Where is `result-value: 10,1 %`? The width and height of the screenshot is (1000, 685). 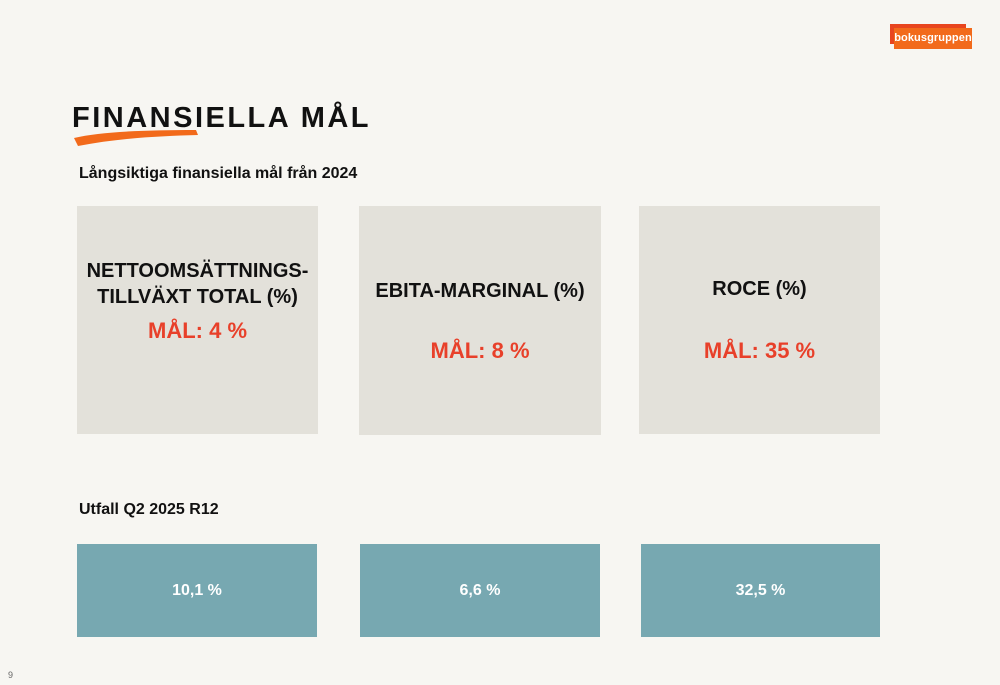
result-value: 10,1 % is located at coordinates (197, 590).